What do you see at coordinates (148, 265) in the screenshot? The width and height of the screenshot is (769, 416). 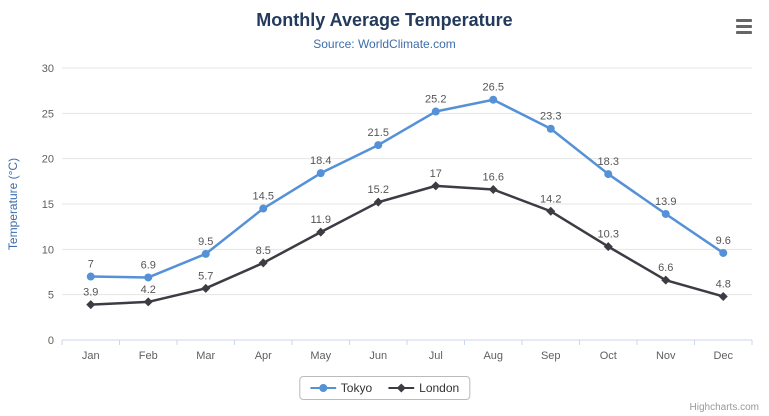 I see `data-label-tokyo: 6.9` at bounding box center [148, 265].